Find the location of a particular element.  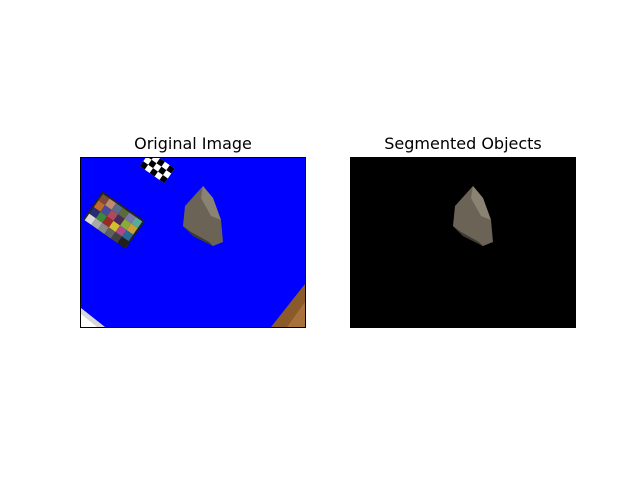

original-image is located at coordinates (193, 242).